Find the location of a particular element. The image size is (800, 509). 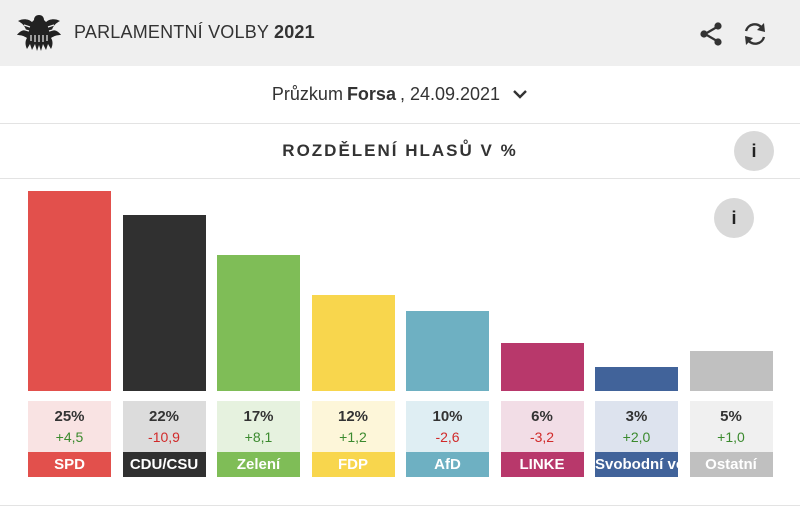

chart-info-button: i is located at coordinates (734, 218).